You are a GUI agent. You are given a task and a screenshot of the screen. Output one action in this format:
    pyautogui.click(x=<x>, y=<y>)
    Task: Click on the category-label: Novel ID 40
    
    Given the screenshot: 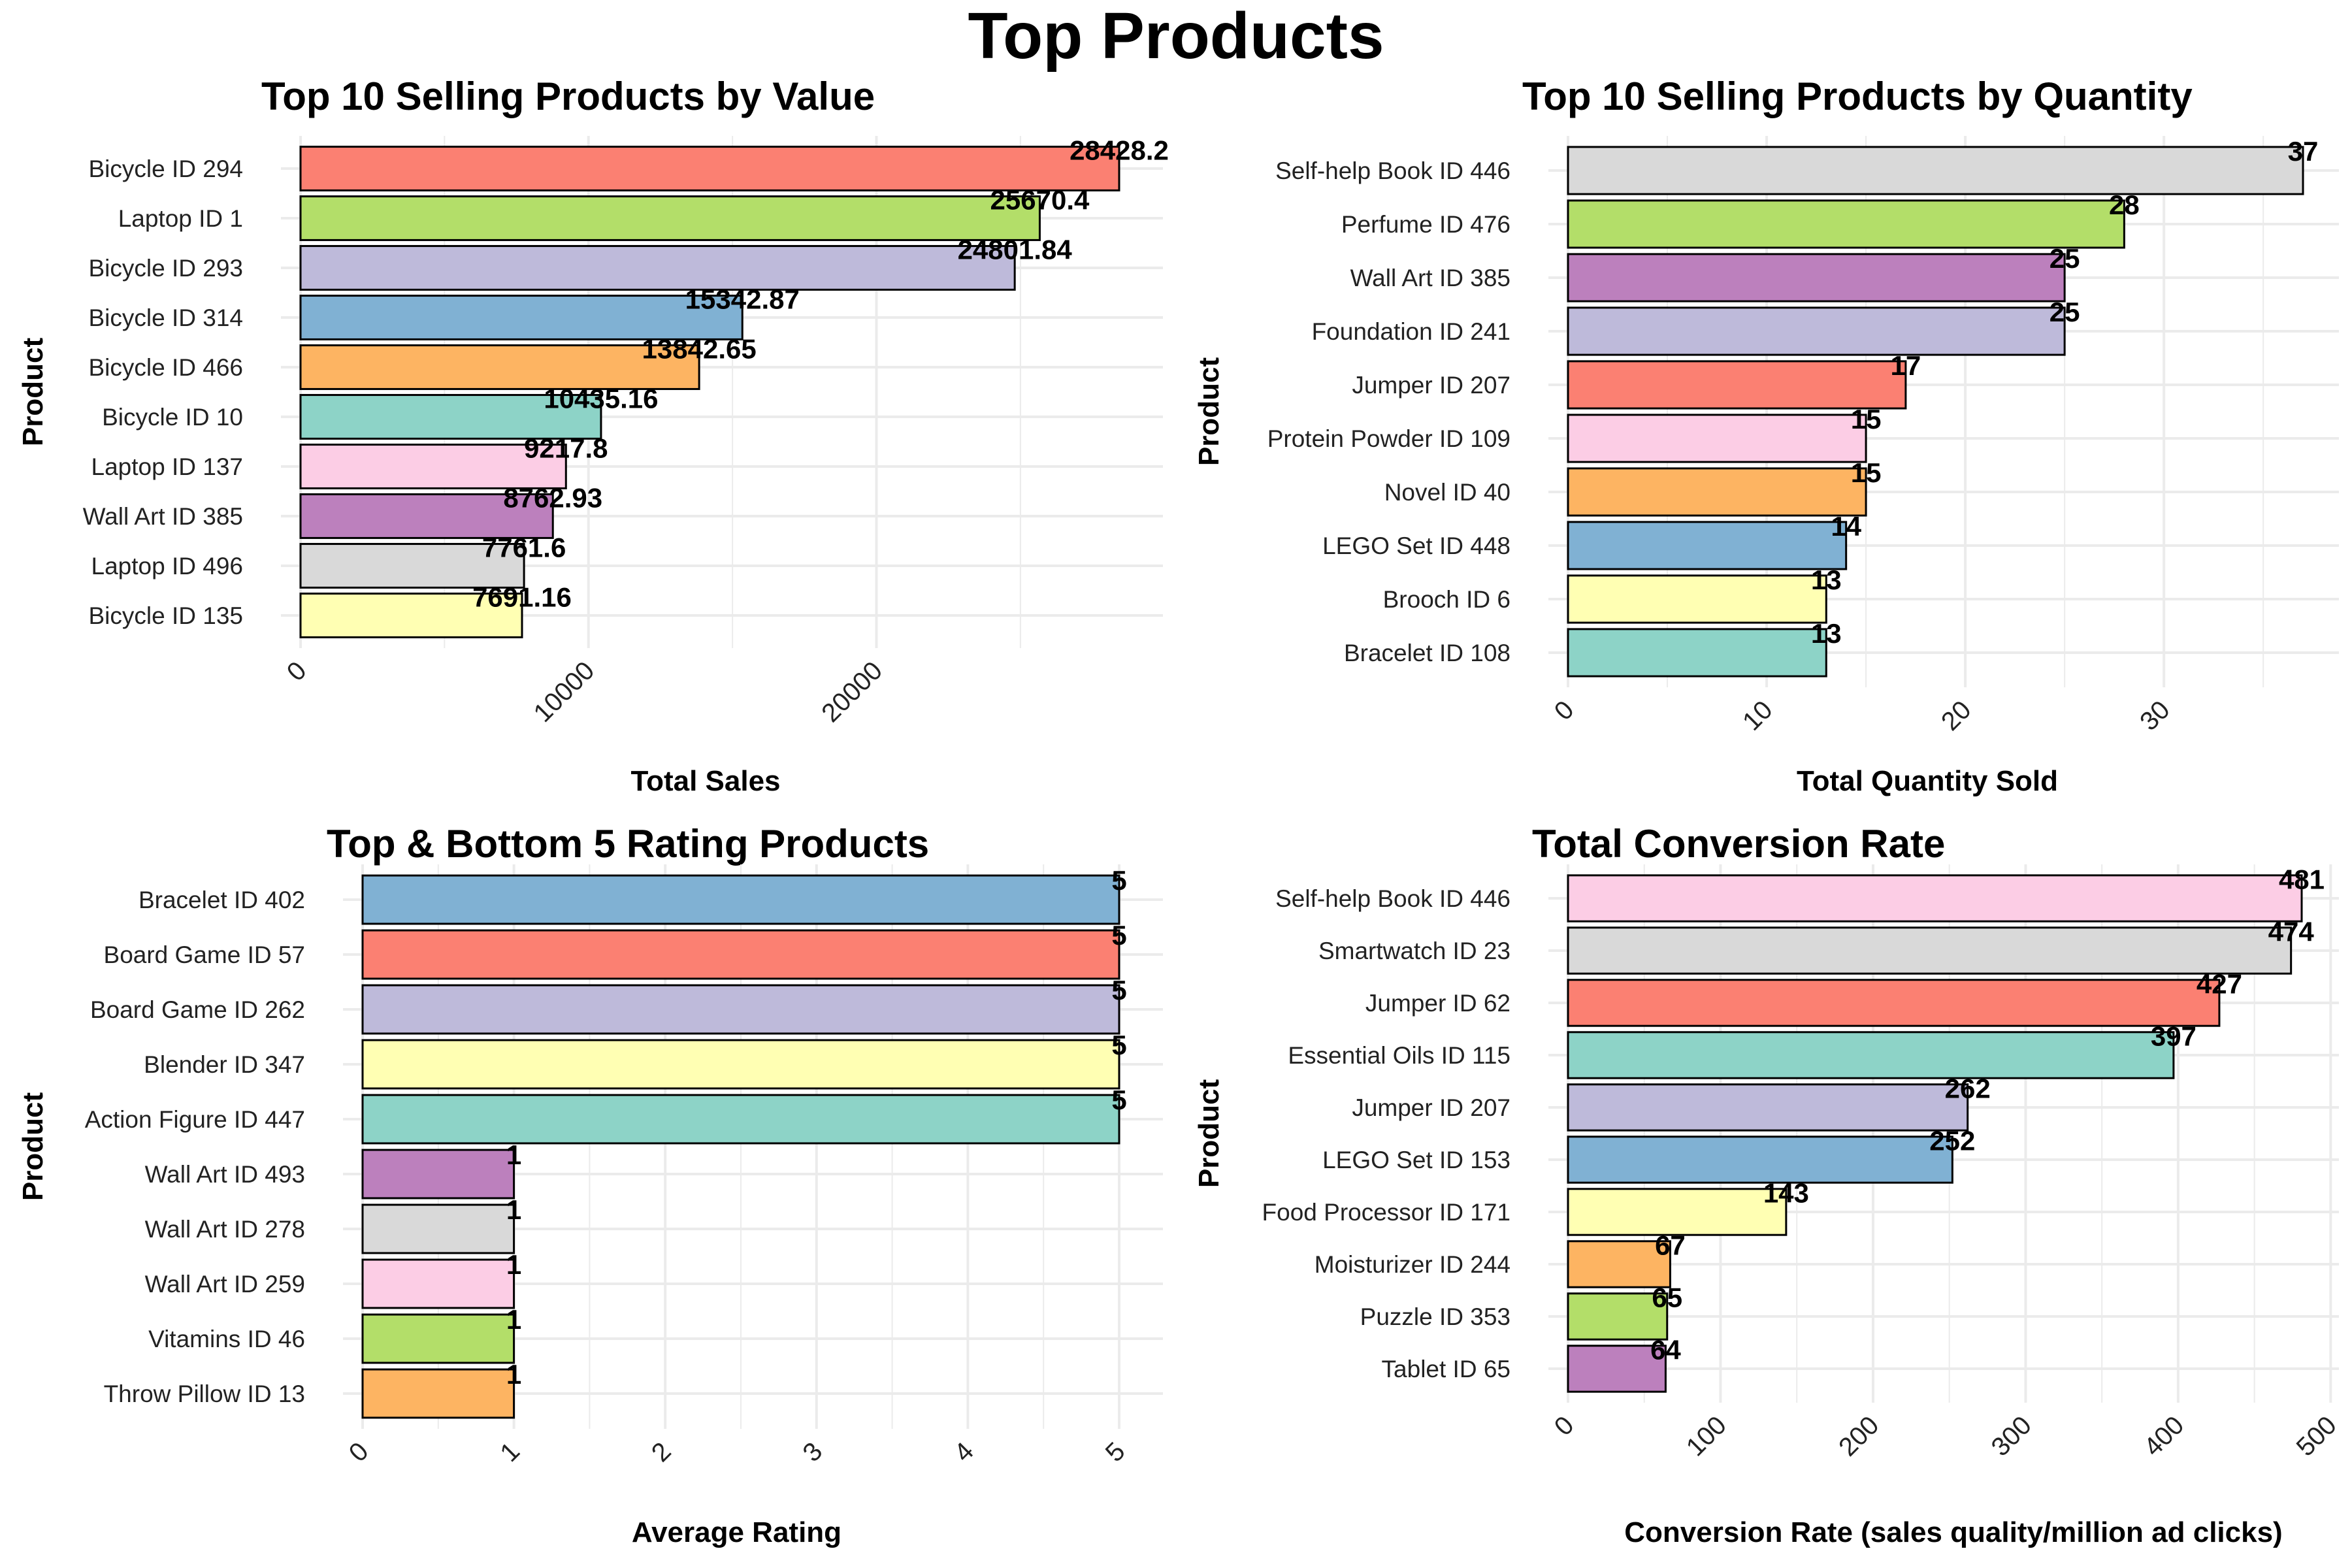 What is the action you would take?
    pyautogui.click(x=1447, y=492)
    